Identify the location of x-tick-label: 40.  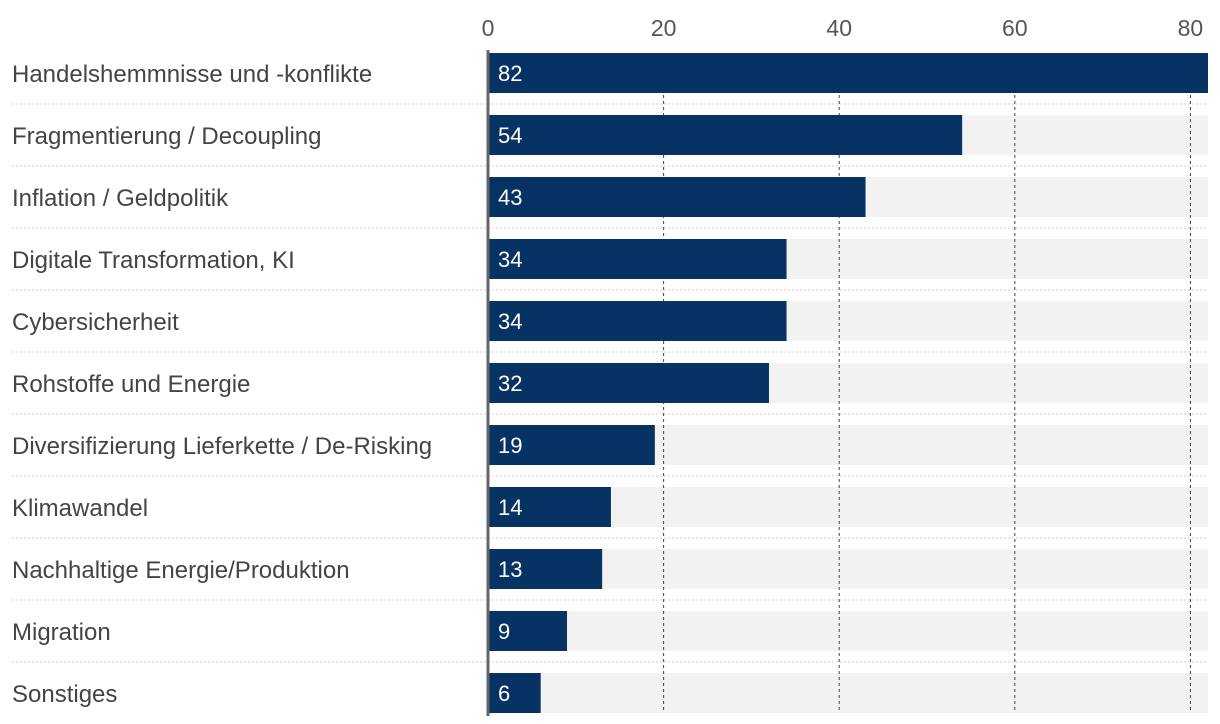
(839, 28).